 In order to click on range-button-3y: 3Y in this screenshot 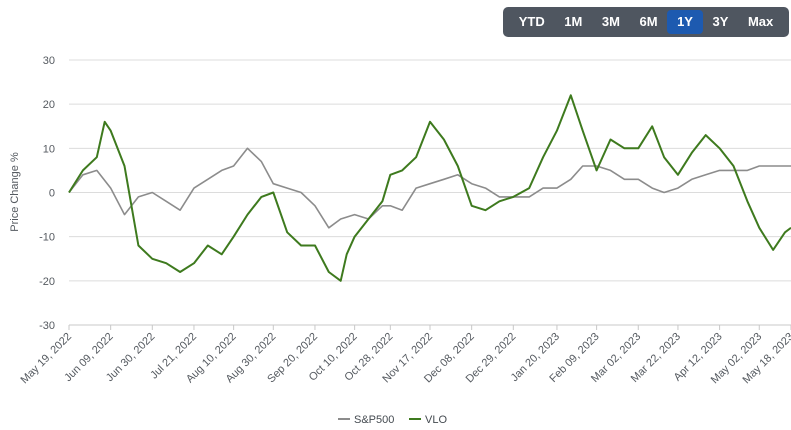, I will do `click(720, 21)`.